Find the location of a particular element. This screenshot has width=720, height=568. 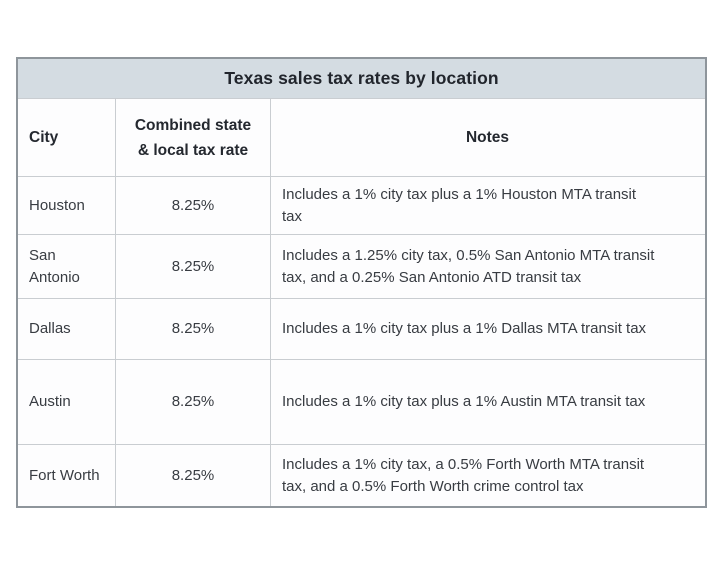

column-header-notes: Notes is located at coordinates (487, 137).